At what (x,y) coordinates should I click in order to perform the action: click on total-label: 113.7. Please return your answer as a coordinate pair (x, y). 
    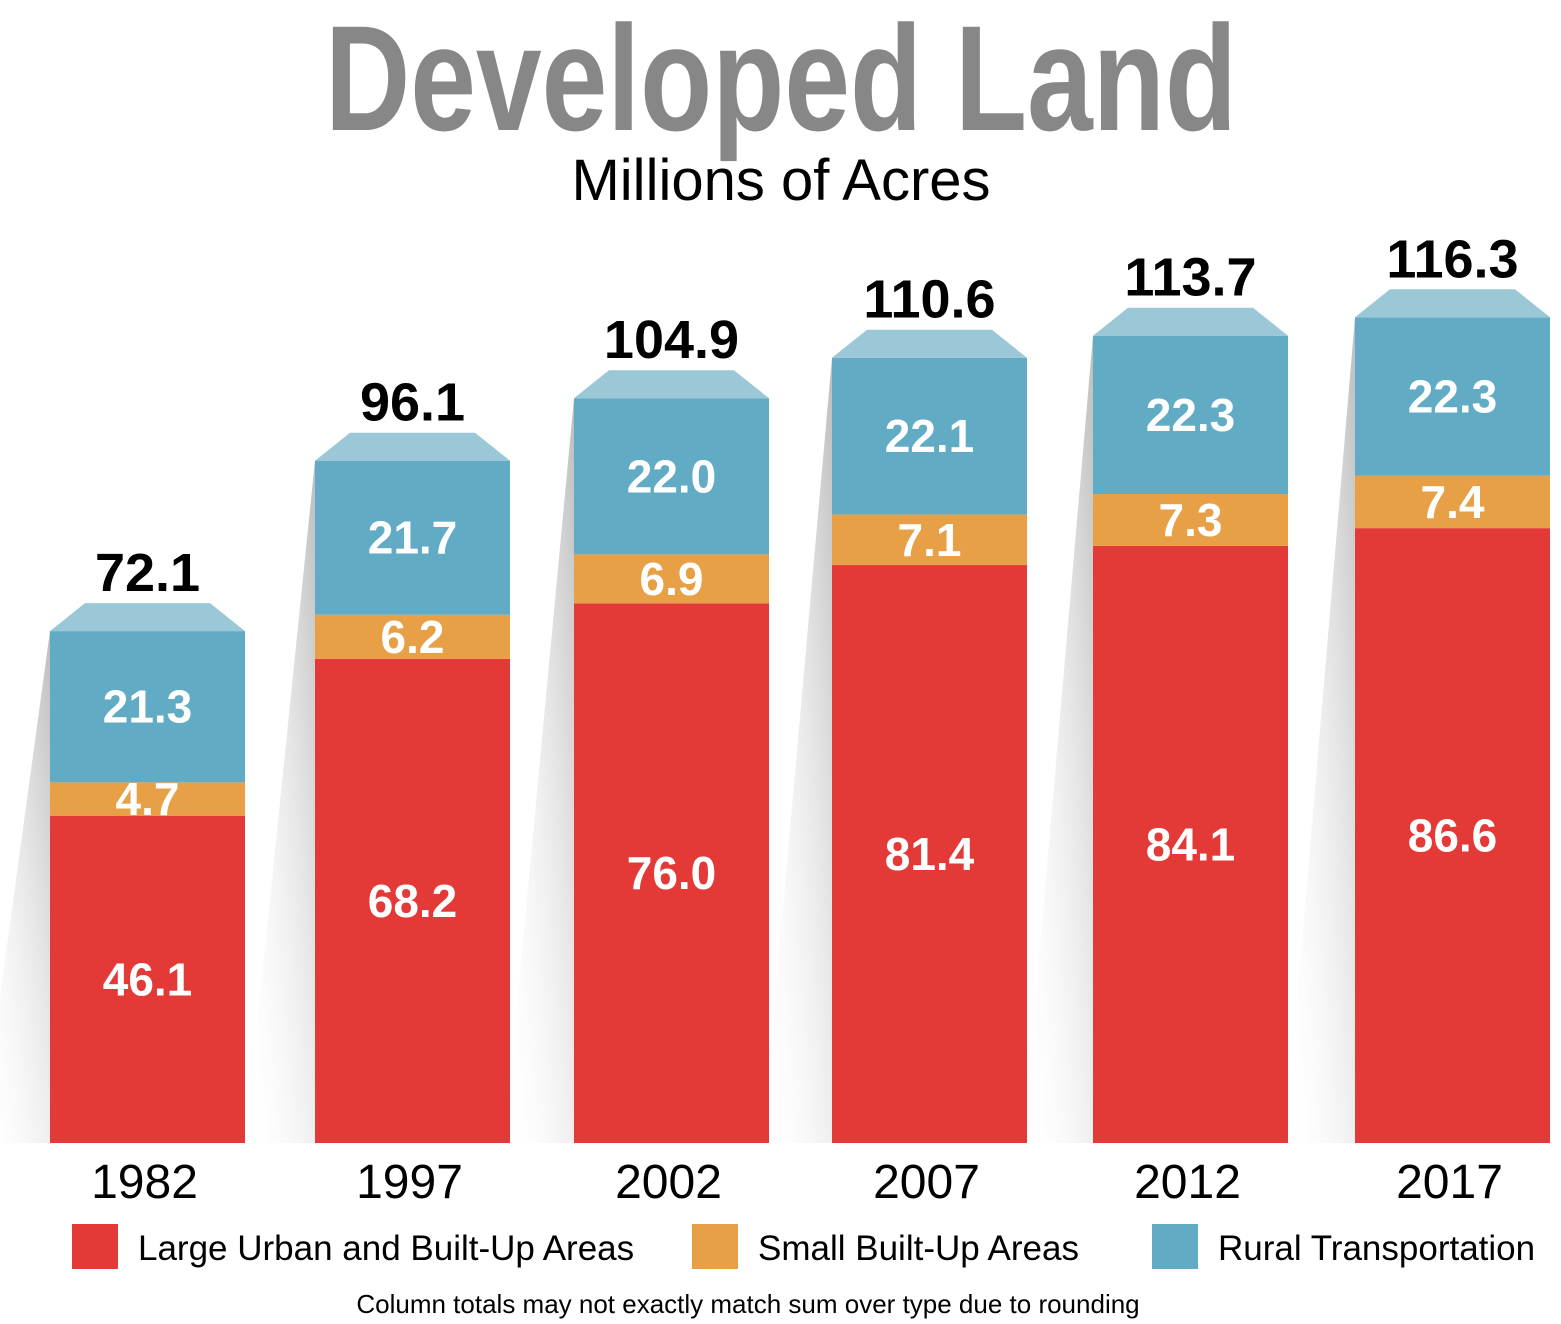
    Looking at the image, I should click on (1190, 278).